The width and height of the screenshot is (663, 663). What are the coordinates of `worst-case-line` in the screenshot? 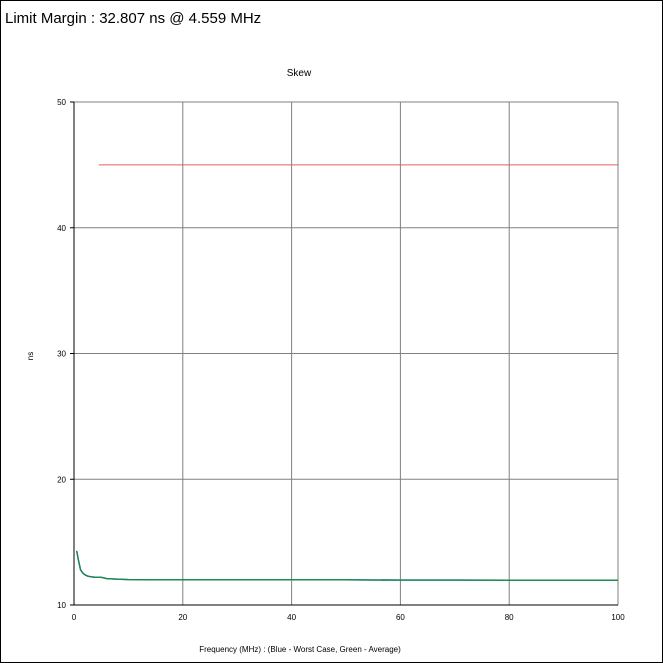 It's located at (347, 565).